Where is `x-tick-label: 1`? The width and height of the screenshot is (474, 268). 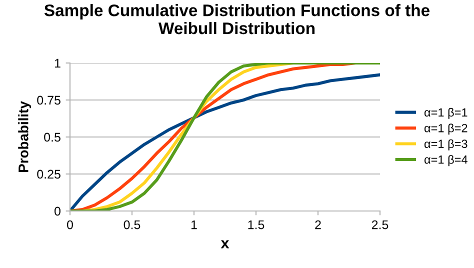
x-tick-label: 1 is located at coordinates (194, 225).